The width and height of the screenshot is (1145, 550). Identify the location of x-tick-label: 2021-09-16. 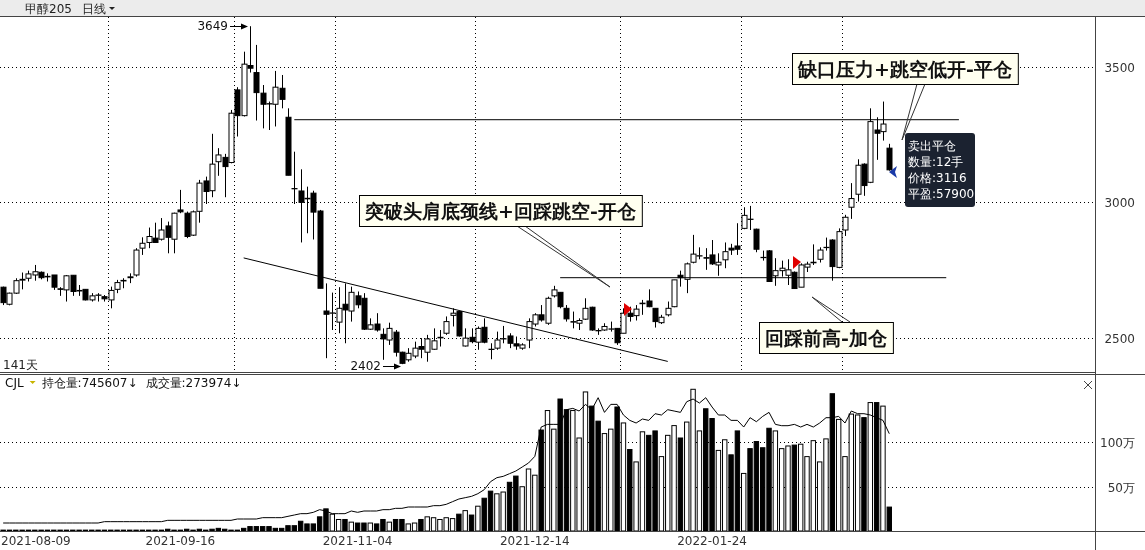
(180, 541).